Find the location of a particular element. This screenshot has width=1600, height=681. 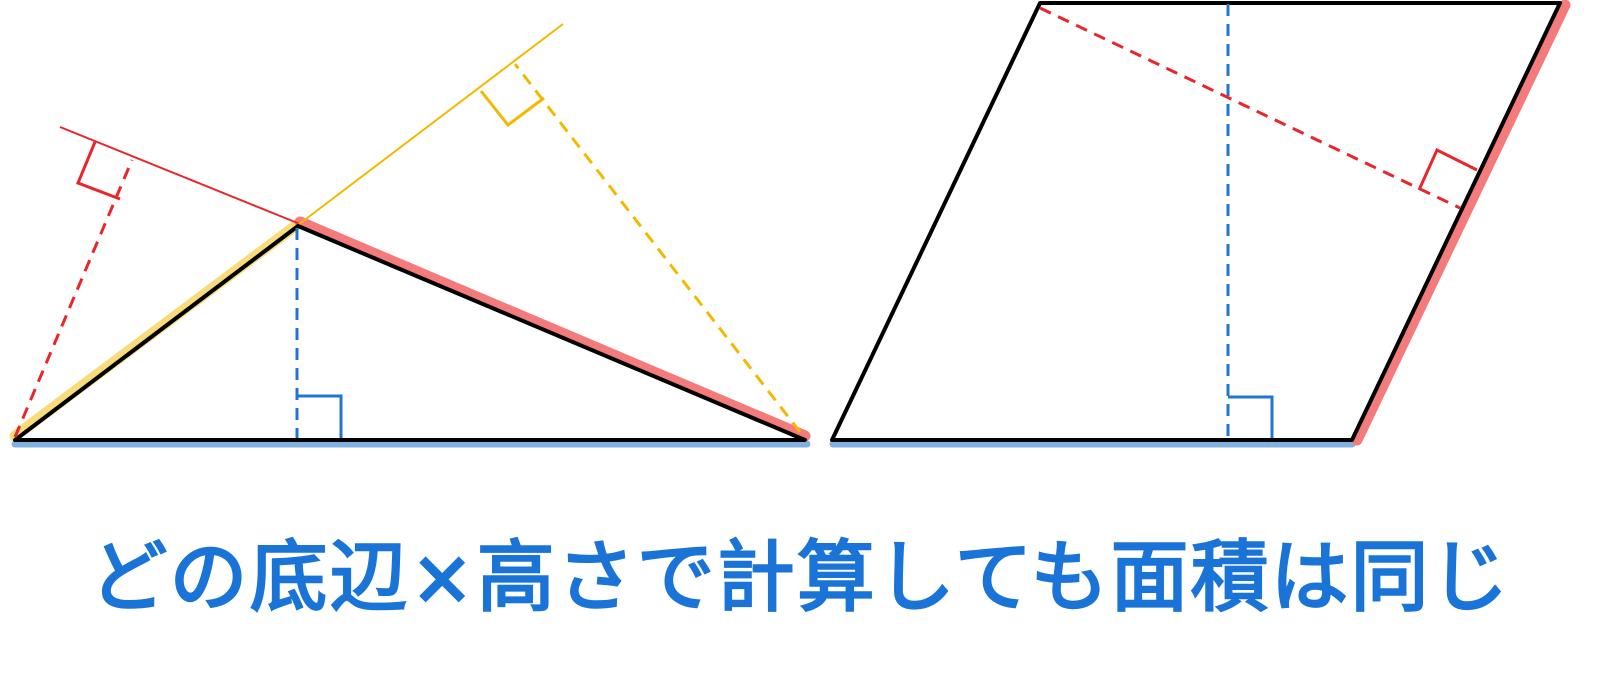

parallelogram-side-highlight is located at coordinates (1461, 223).